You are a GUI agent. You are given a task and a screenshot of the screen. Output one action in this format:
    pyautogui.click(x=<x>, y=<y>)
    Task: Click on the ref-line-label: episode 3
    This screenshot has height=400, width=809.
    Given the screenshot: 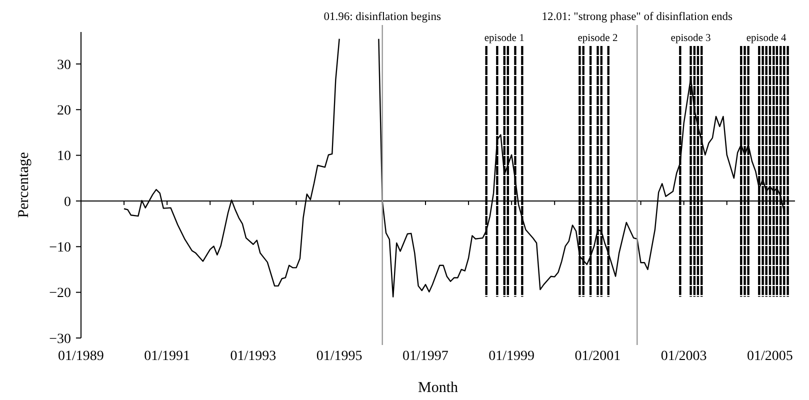 What is the action you would take?
    pyautogui.click(x=690, y=38)
    